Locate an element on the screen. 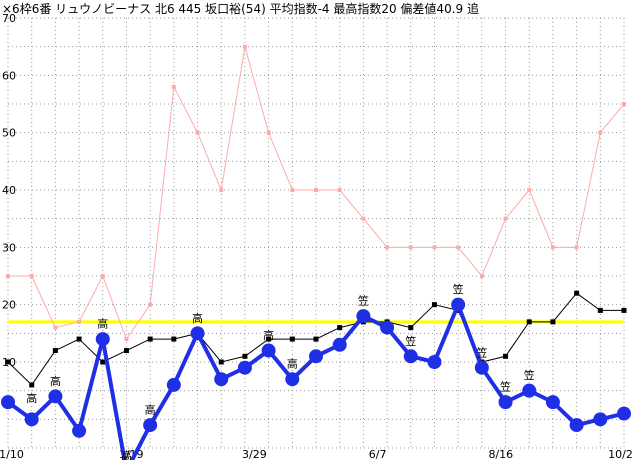  y-tick-label: 60 is located at coordinates (9, 75).